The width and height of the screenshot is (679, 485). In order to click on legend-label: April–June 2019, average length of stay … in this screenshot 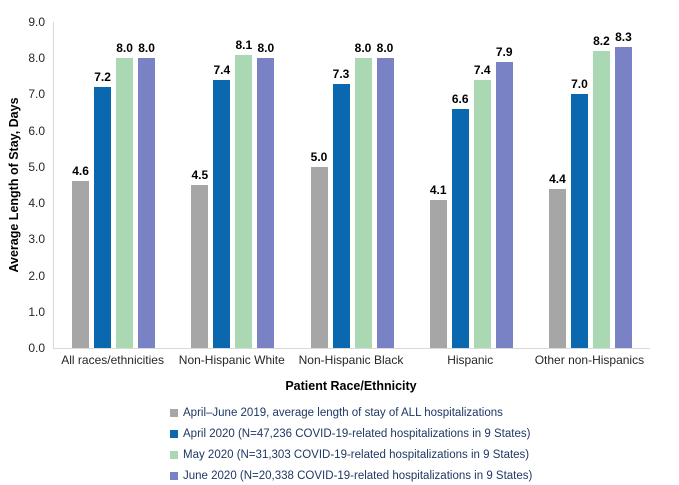, I will do `click(343, 412)`.